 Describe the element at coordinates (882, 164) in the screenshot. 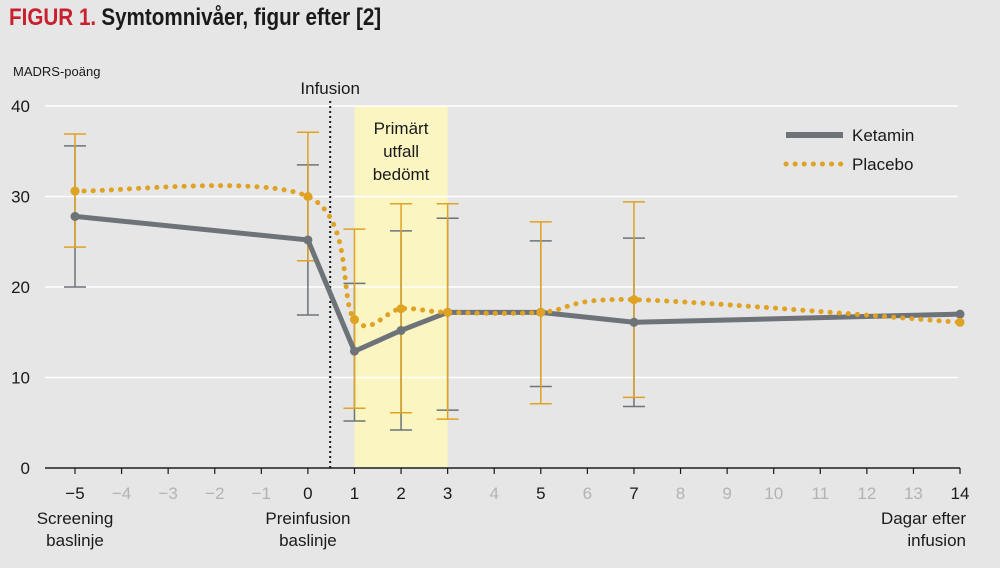

I see `legend-label-placebo: Placebo` at that location.